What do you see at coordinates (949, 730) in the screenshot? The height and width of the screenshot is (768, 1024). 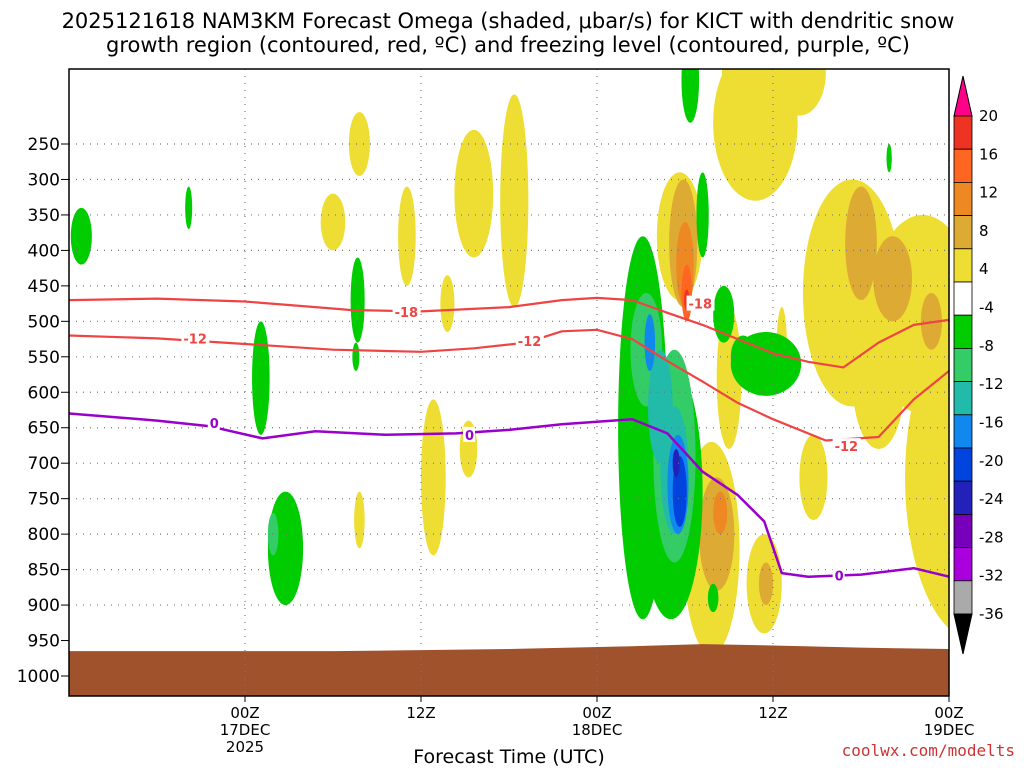 I see `xtick-label-4-l2: 19DEC` at bounding box center [949, 730].